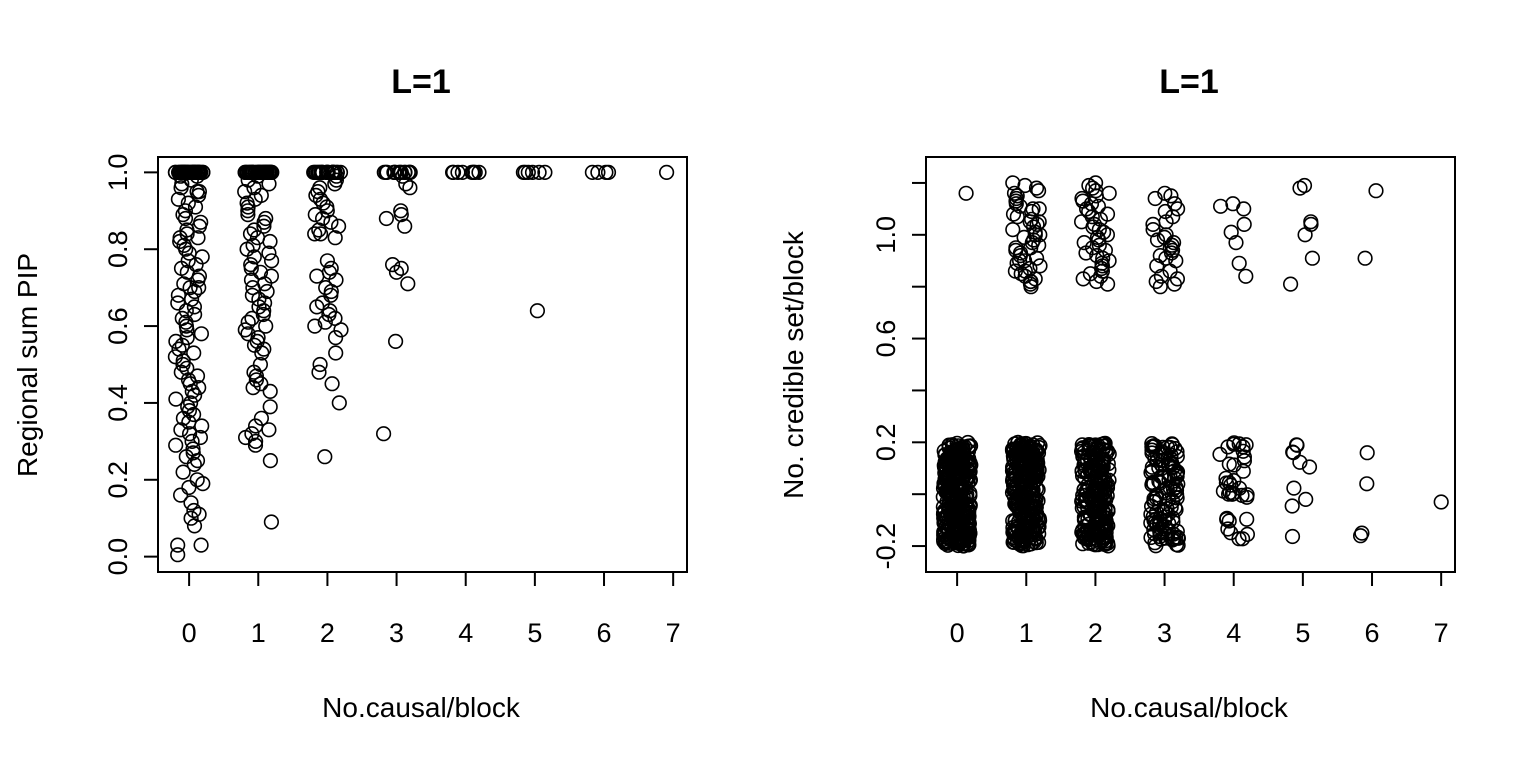  I want to click on x-tick-label: 6, so click(1372, 633).